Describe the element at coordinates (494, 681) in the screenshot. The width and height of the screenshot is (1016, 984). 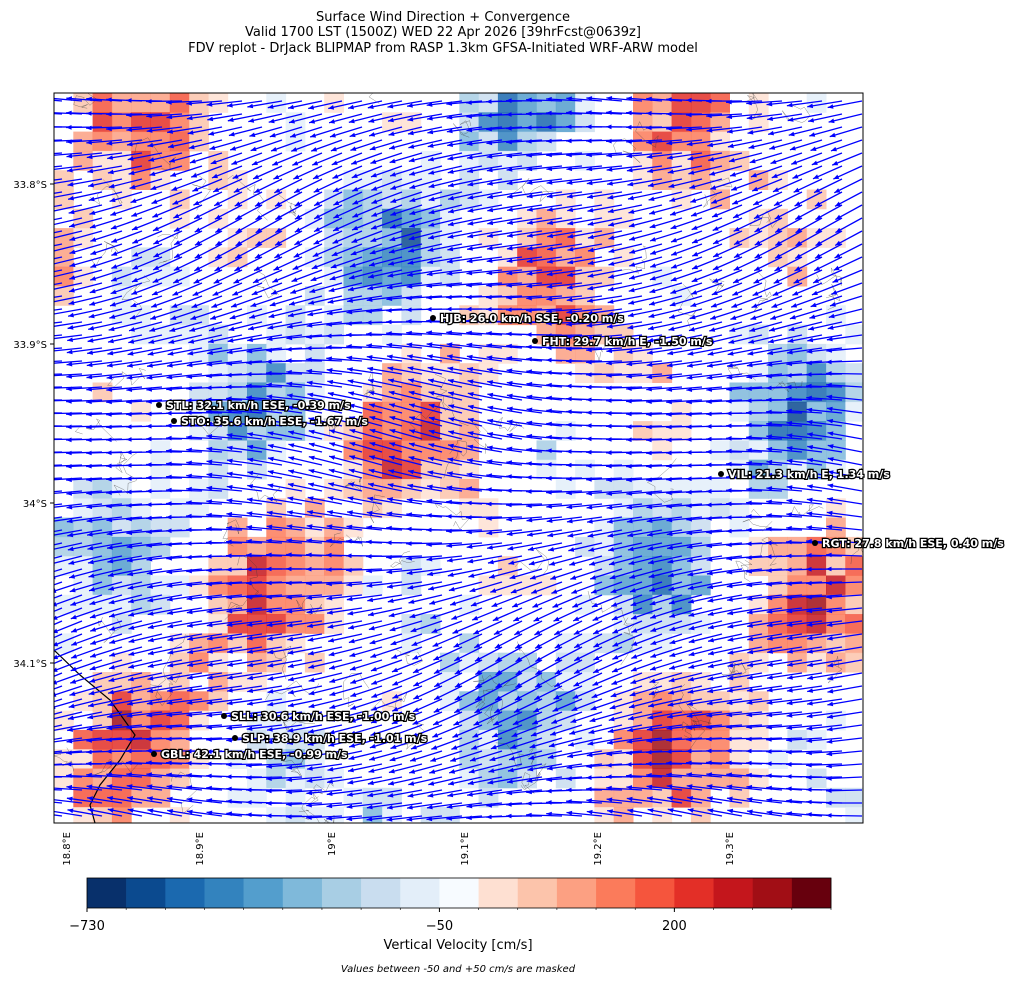
I see `contour` at that location.